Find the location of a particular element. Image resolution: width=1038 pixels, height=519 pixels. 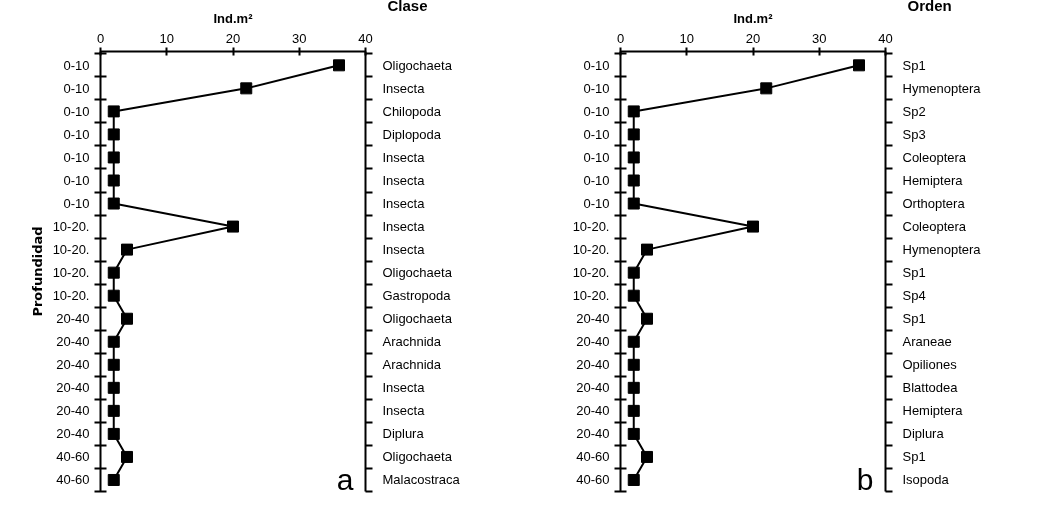

annotation: b is located at coordinates (865, 480).